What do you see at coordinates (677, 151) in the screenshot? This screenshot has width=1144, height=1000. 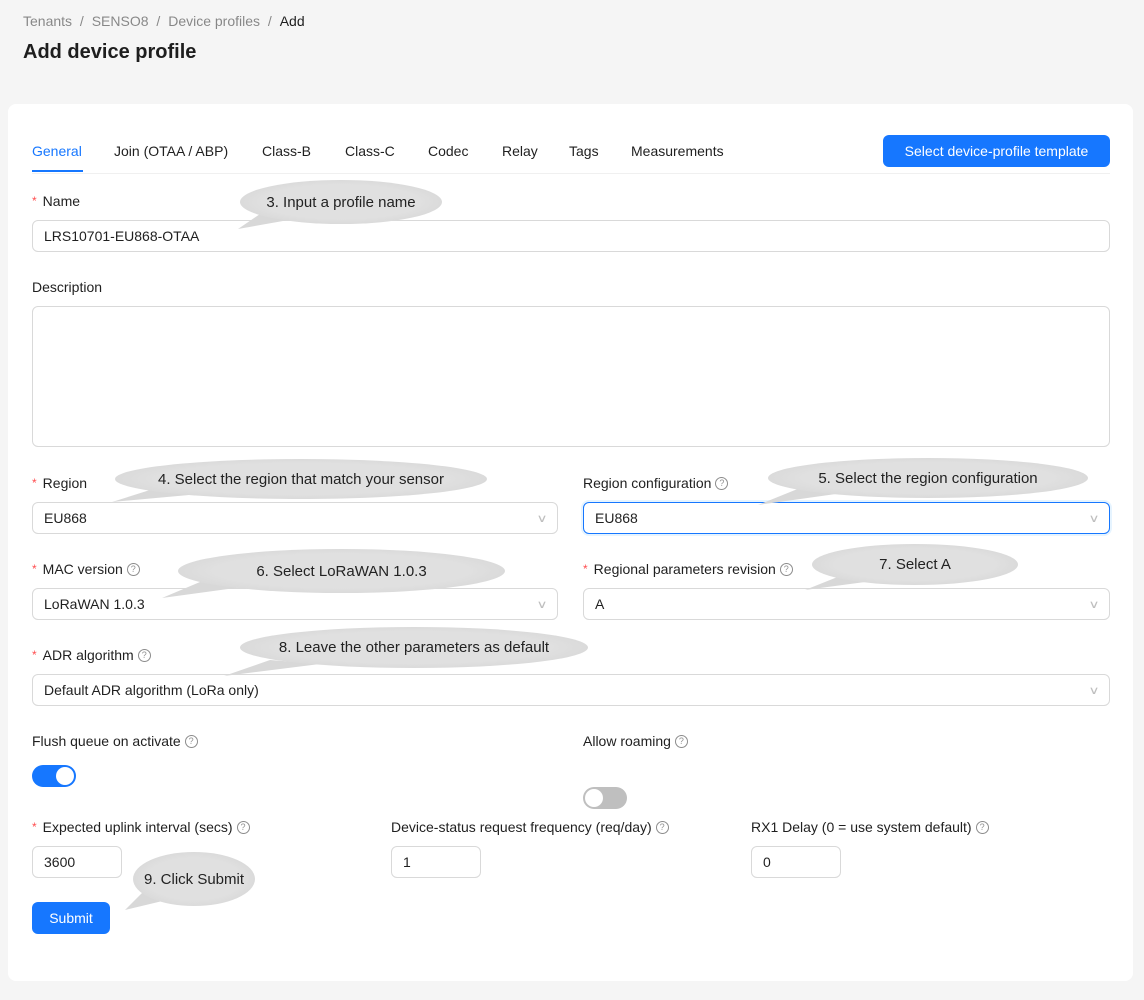 I see `tab-measurements: Measurements` at bounding box center [677, 151].